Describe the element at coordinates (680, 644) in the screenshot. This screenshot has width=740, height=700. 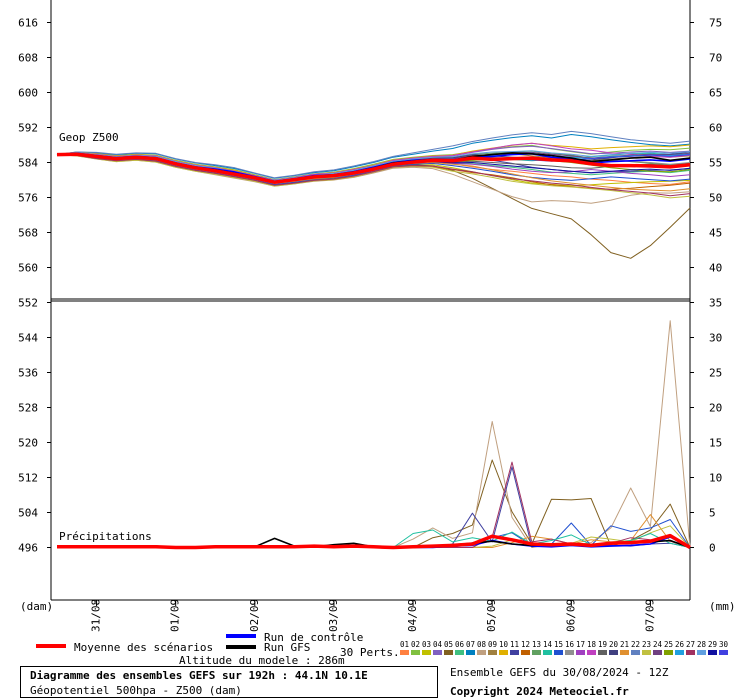
I see `pert-legend-number: 26` at that location.